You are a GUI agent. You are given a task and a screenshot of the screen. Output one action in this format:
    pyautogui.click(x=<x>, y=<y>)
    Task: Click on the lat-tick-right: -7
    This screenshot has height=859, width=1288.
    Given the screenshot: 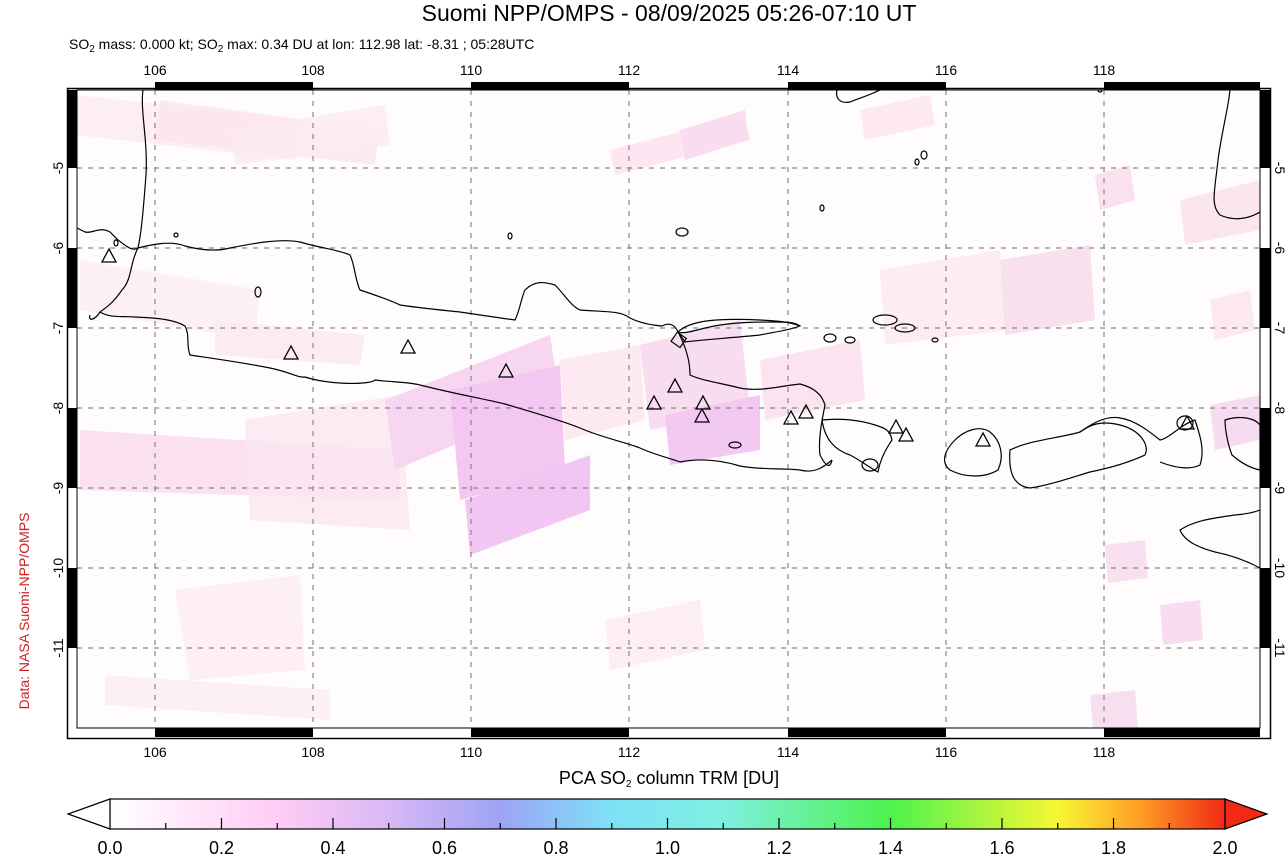 What is the action you would take?
    pyautogui.click(x=1280, y=328)
    